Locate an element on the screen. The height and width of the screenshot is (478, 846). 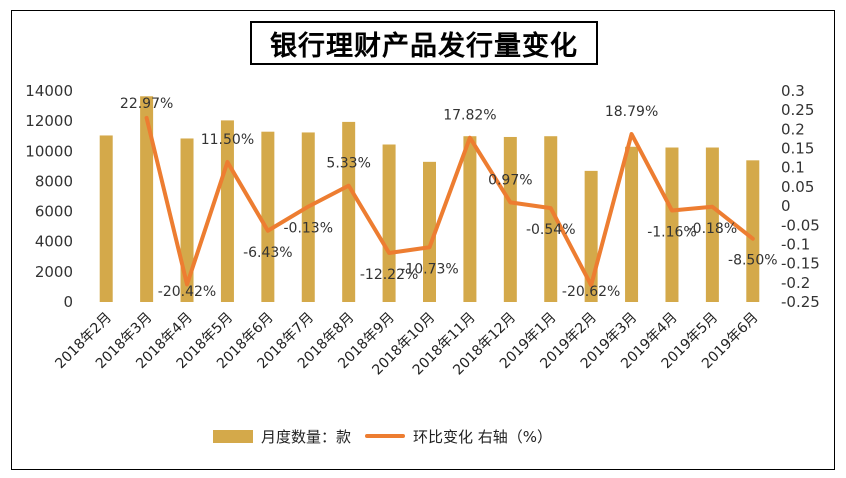
left-tick-label: 14000 is located at coordinates (49, 91).